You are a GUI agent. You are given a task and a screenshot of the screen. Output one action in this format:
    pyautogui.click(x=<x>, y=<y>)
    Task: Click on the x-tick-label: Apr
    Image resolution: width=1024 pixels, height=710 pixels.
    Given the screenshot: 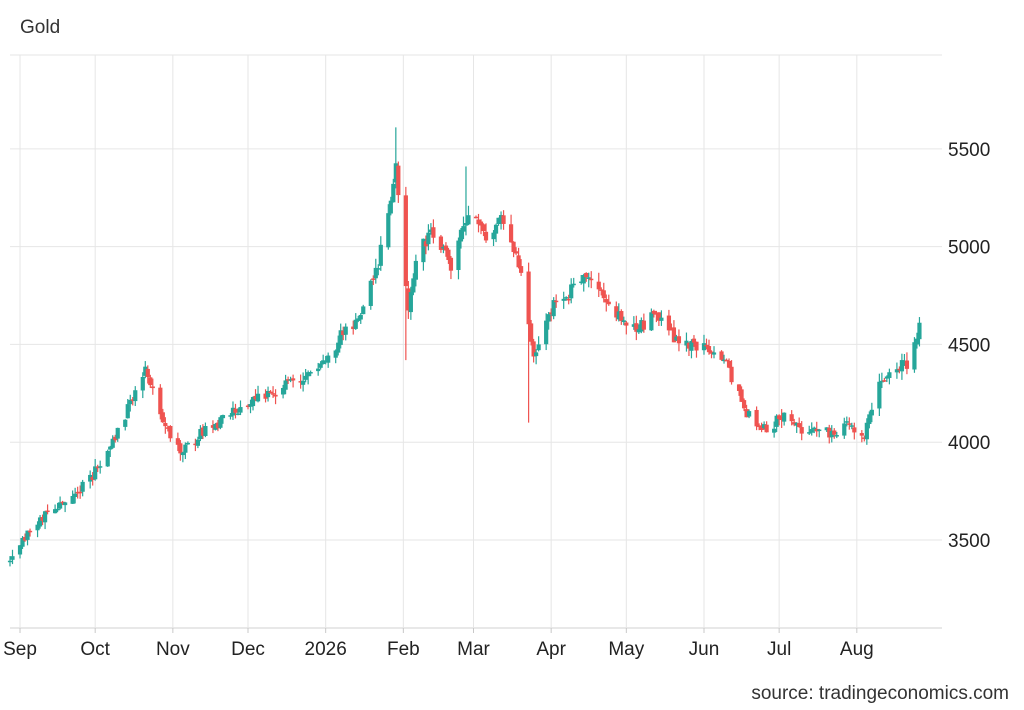 What is the action you would take?
    pyautogui.click(x=551, y=649)
    